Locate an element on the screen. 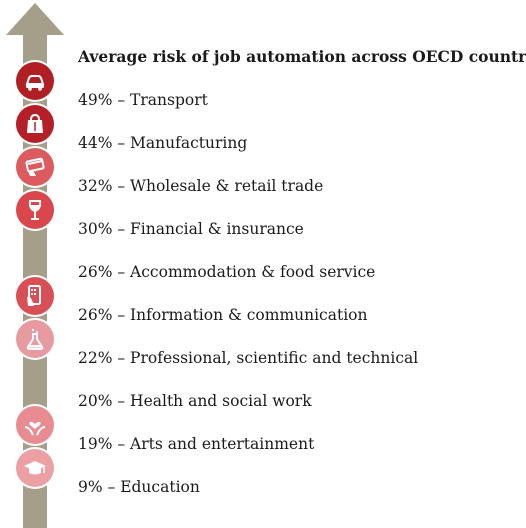 This screenshot has width=526, height=528. graduation-cap-badge is located at coordinates (35, 468).